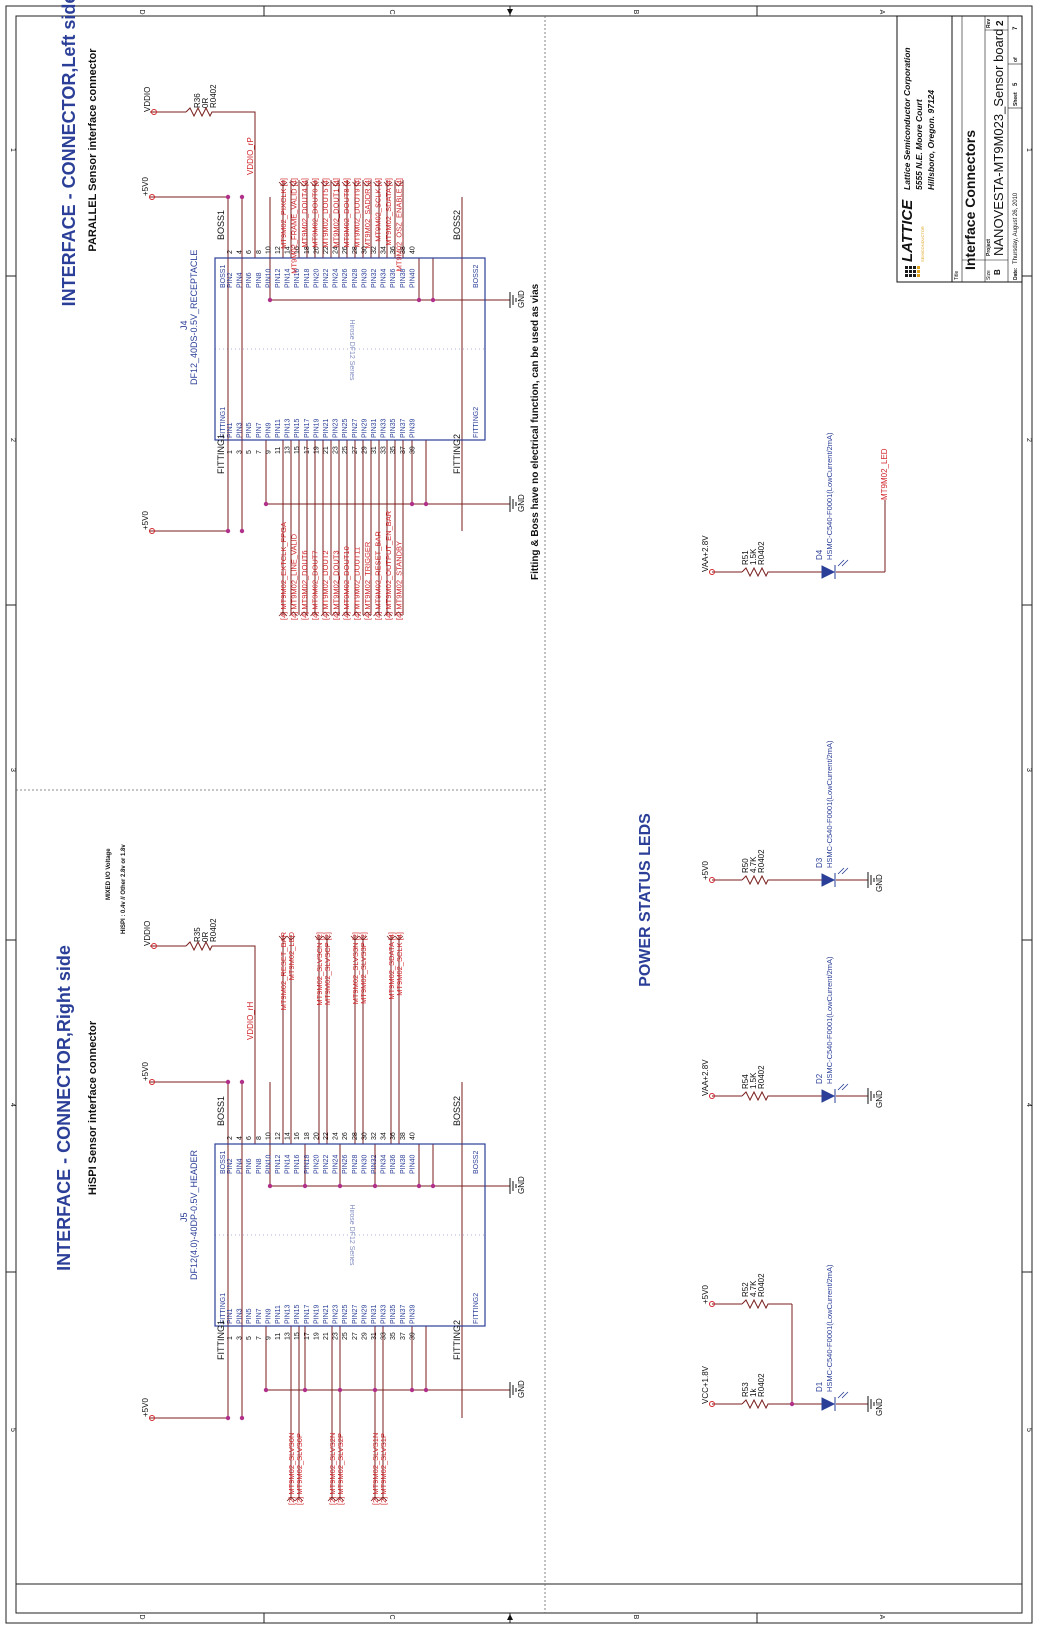 This screenshot has width=1038, height=1629. What do you see at coordinates (288, 1336) in the screenshot?
I see `pin-number: 13` at bounding box center [288, 1336].